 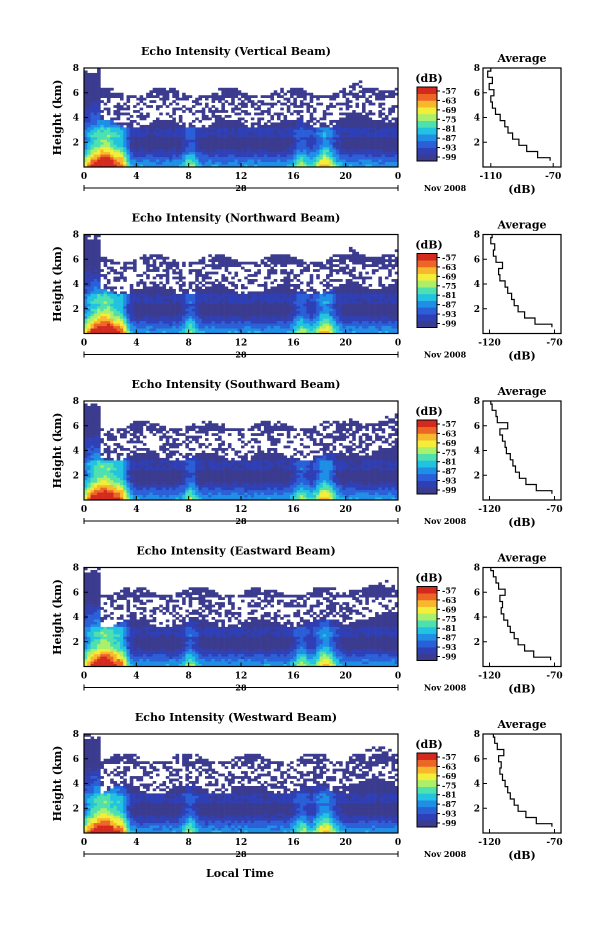 I want to click on colorbar-frame, so click(x=427, y=124).